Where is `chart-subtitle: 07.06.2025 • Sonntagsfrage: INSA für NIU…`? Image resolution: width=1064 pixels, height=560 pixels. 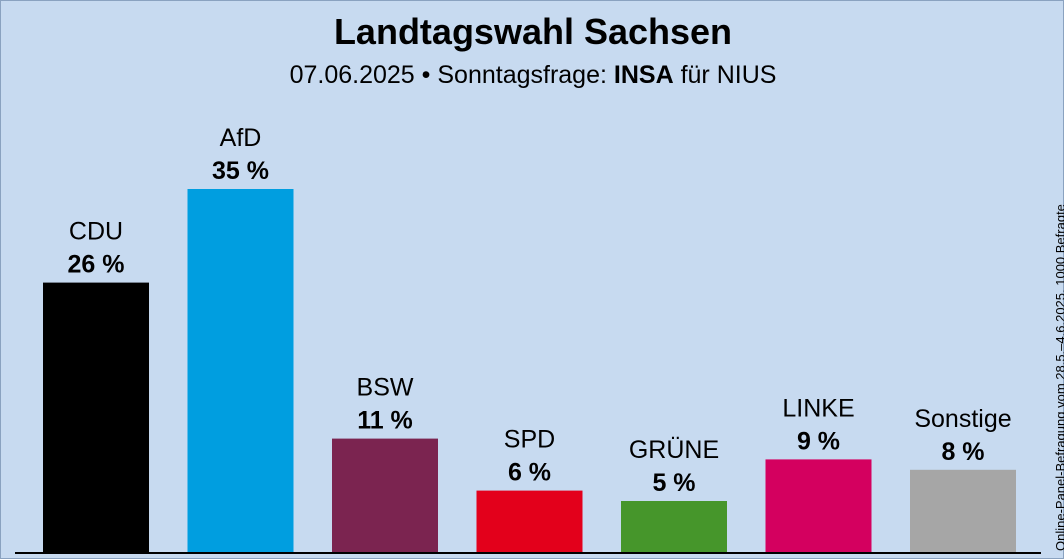
chart-subtitle: 07.06.2025 • Sonntagsfrage: INSA für NIU… is located at coordinates (532, 75).